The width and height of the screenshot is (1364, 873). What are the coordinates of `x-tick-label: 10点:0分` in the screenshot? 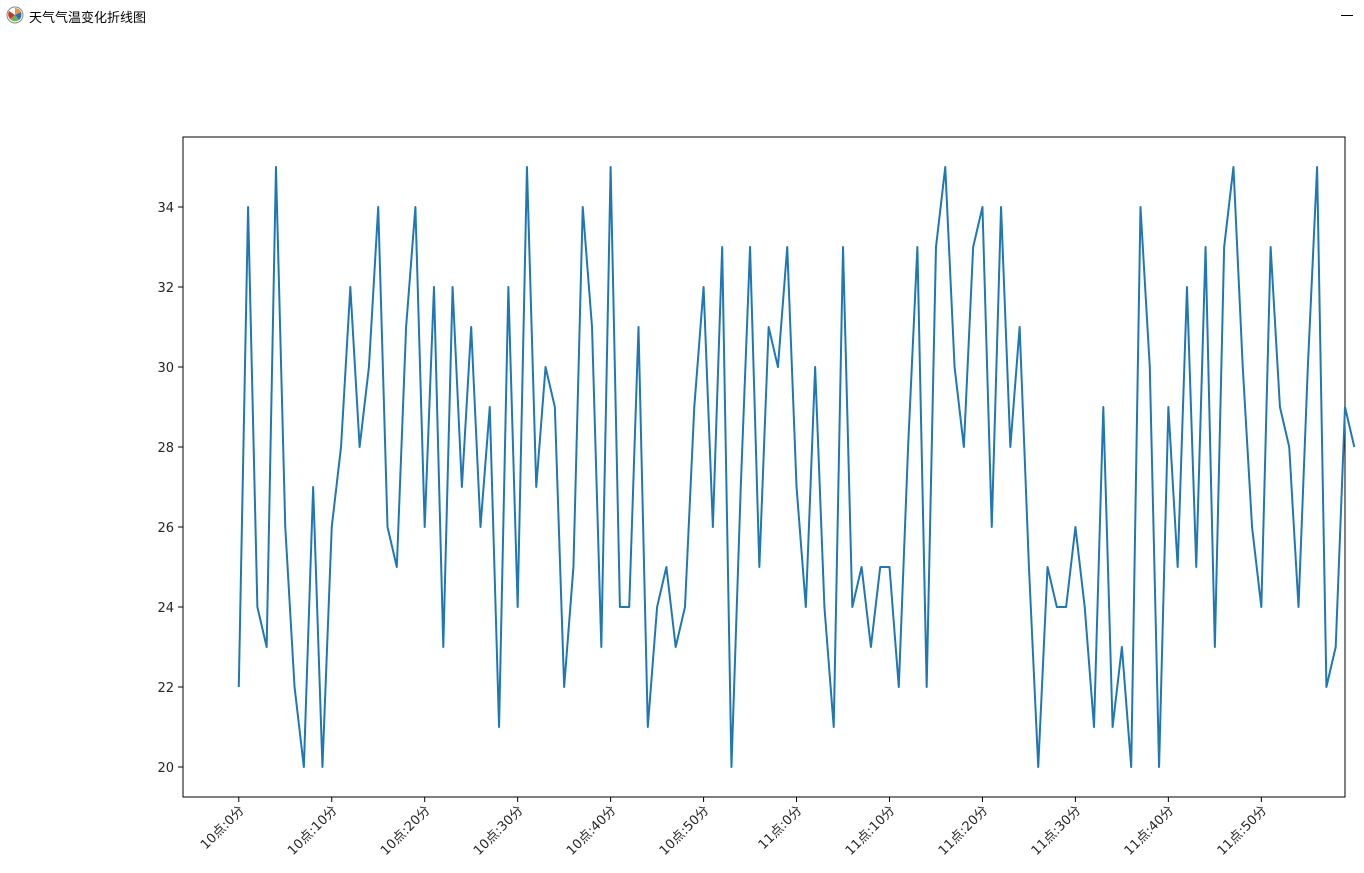 It's located at (223, 828).